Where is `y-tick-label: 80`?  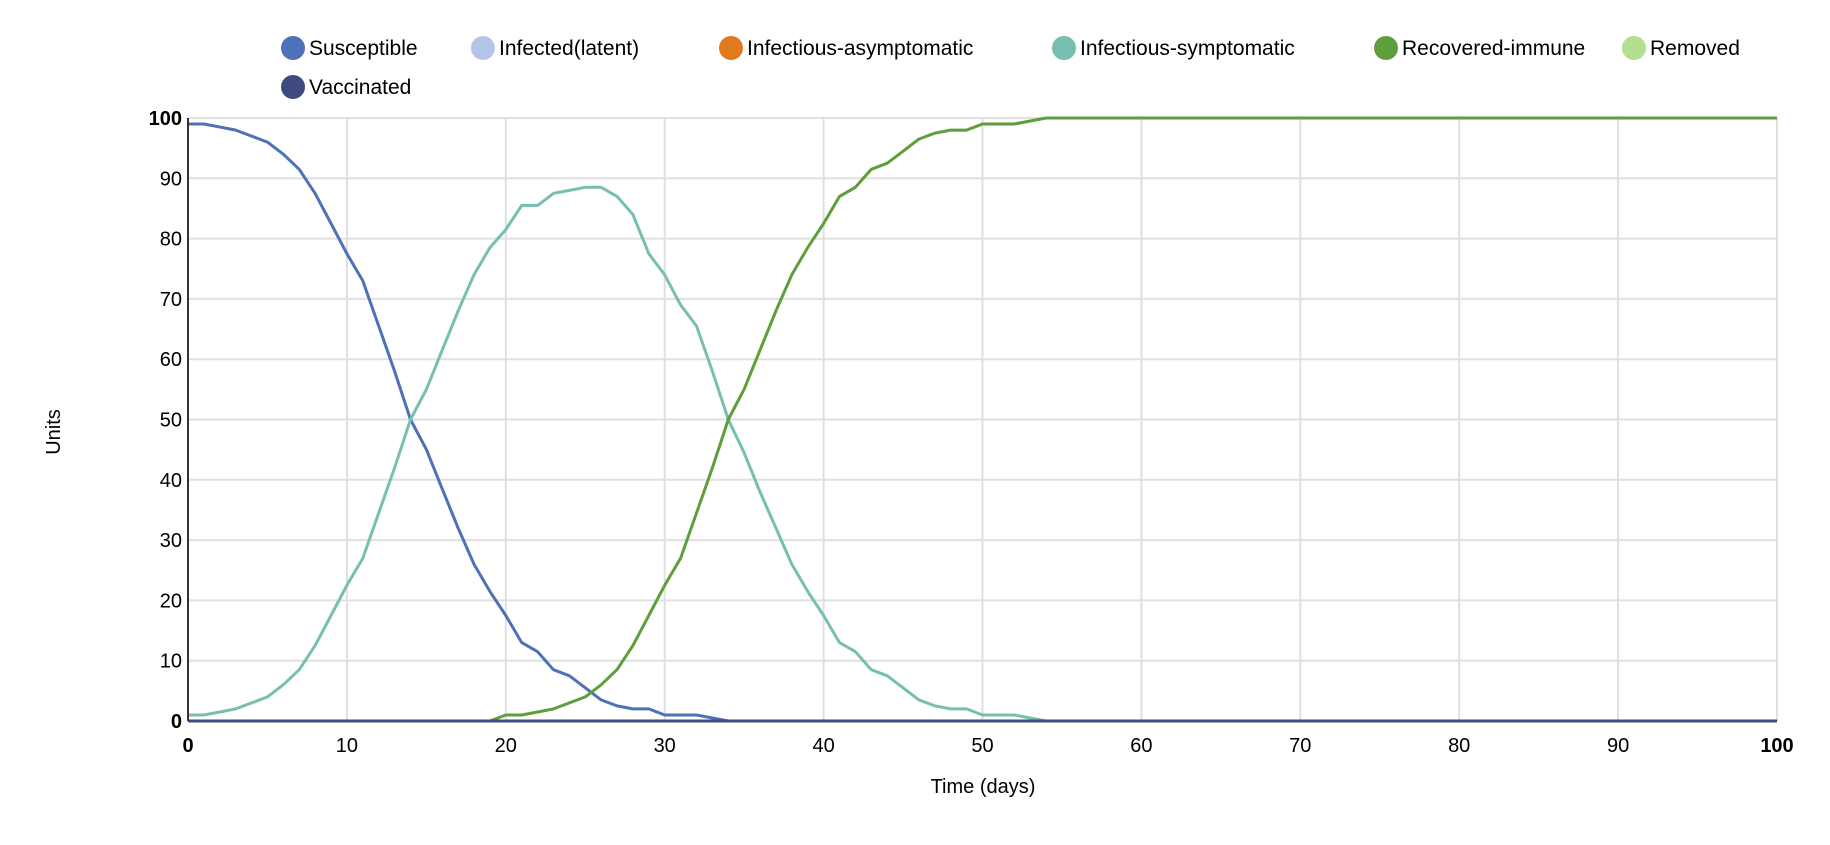 y-tick-label: 80 is located at coordinates (171, 240).